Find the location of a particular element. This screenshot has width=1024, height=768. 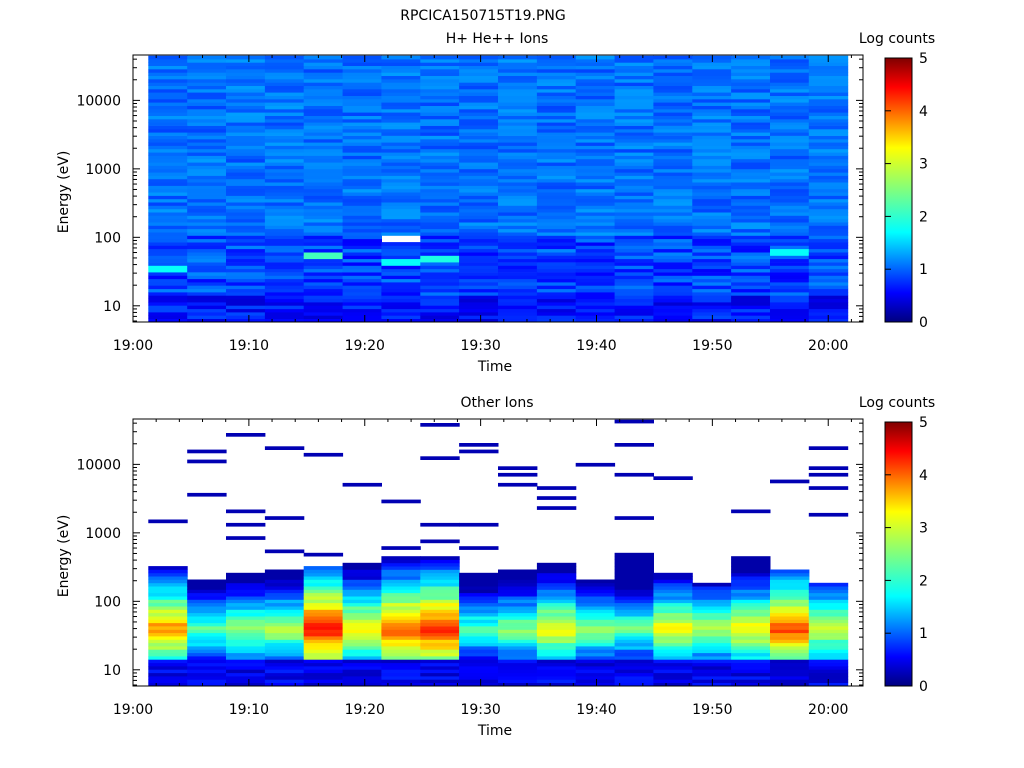

x-tick-label: 19:00 is located at coordinates (133, 346).